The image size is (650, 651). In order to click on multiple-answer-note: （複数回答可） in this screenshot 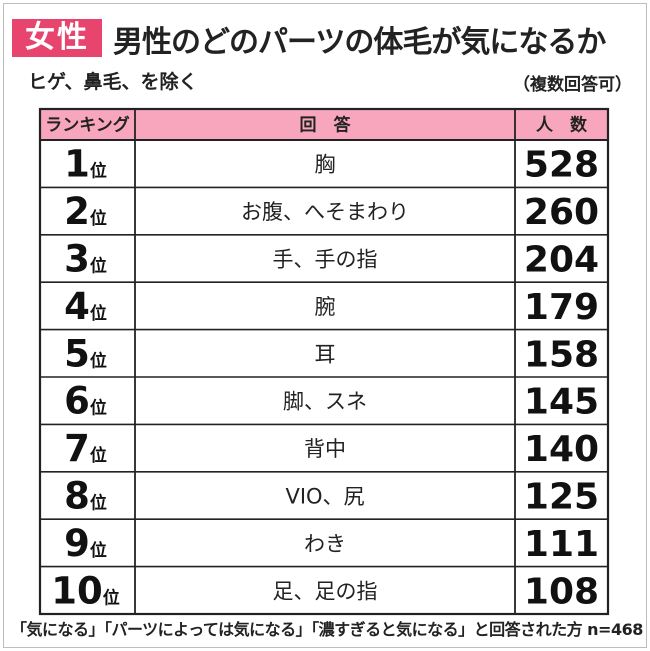, I will do `click(572, 85)`.